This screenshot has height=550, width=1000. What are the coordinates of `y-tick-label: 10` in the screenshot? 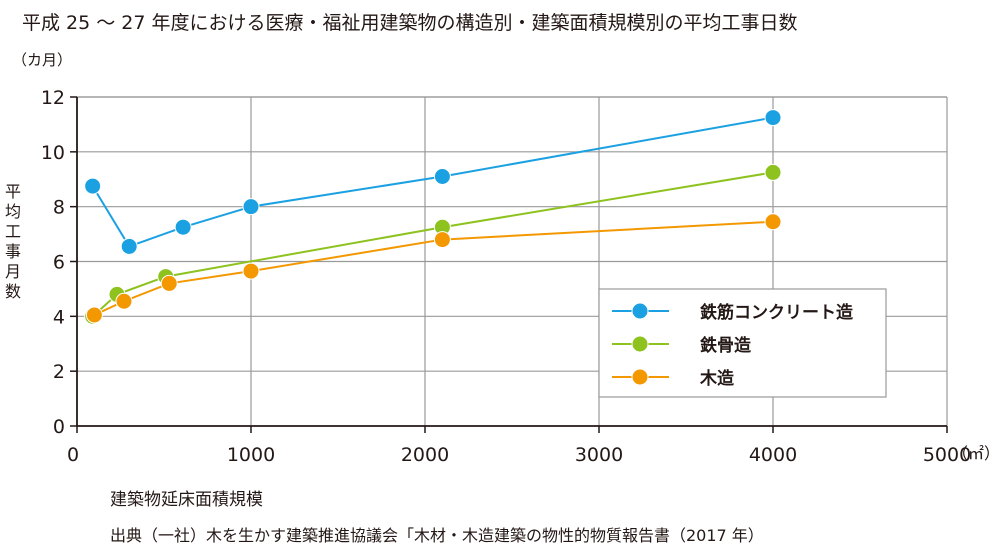 It's located at (53, 153).